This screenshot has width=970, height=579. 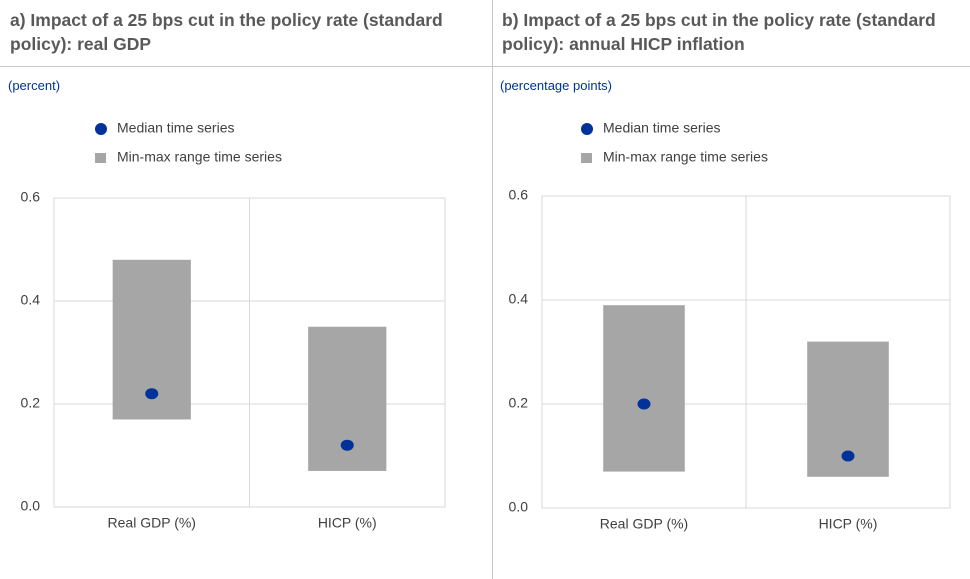 I want to click on unit-label: (percent), so click(x=34, y=85).